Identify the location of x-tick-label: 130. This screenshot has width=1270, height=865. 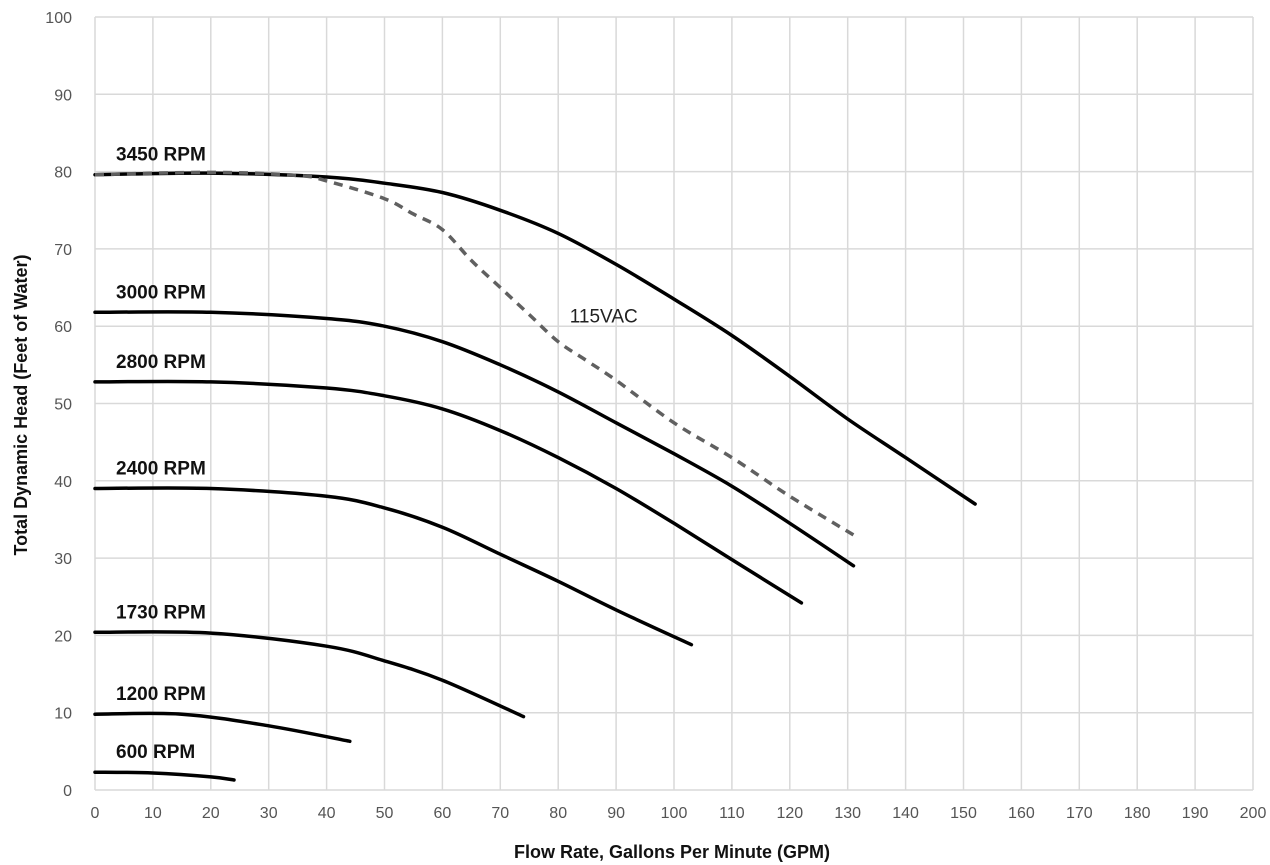
(847, 813).